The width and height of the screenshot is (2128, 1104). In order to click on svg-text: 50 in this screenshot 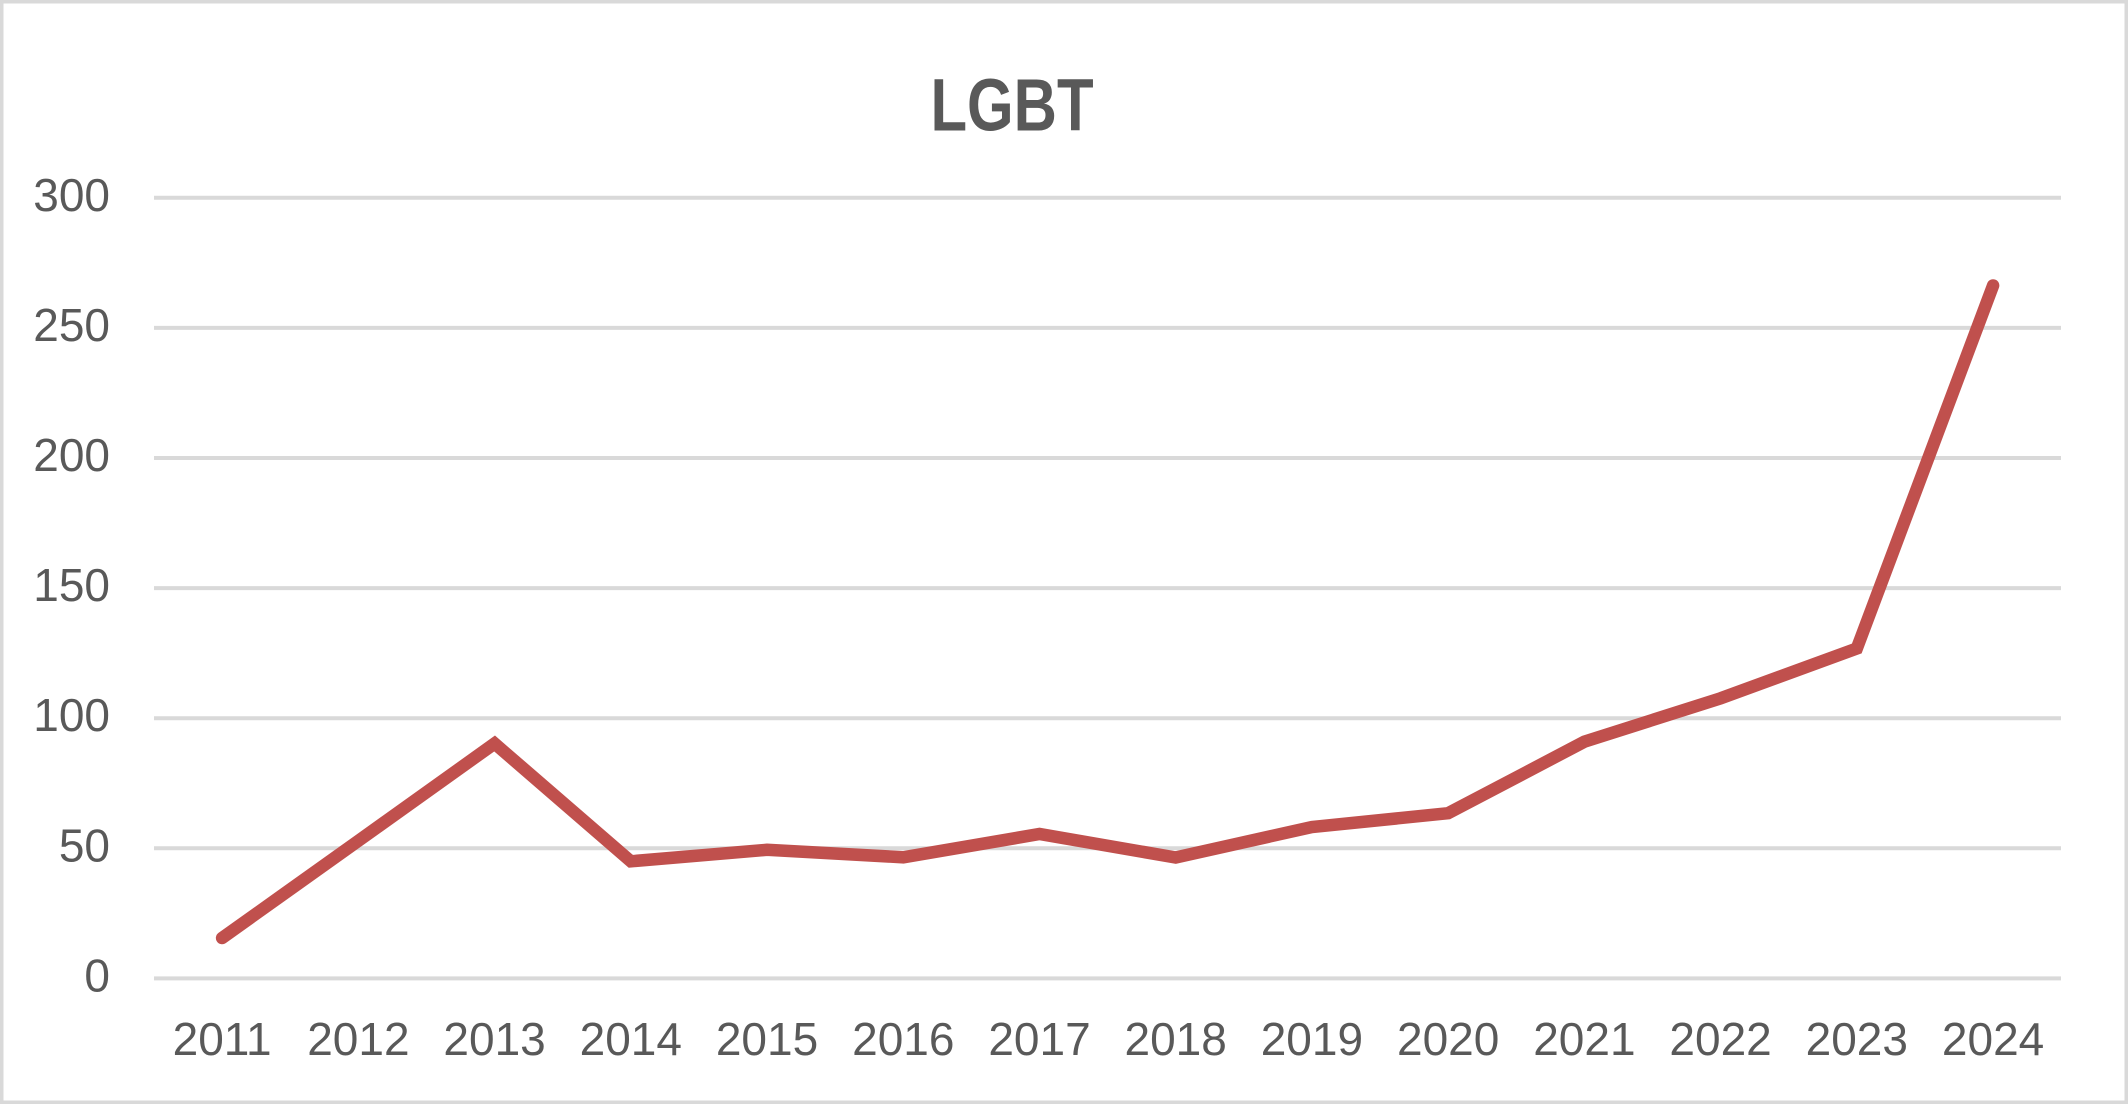, I will do `click(84, 845)`.